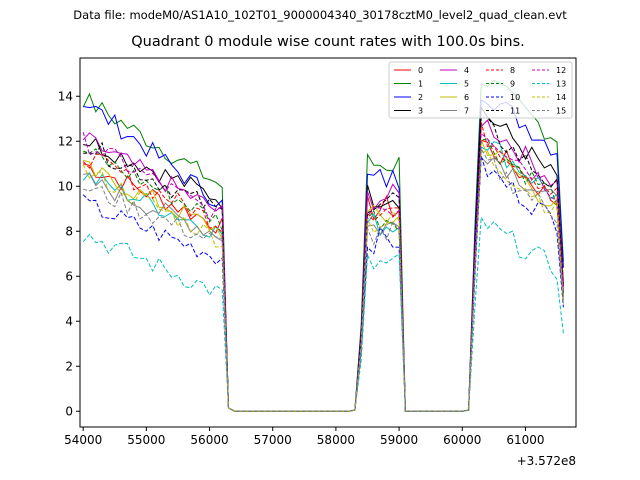  Describe the element at coordinates (512, 70) in the screenshot. I see `legend-label-8: 8` at that location.